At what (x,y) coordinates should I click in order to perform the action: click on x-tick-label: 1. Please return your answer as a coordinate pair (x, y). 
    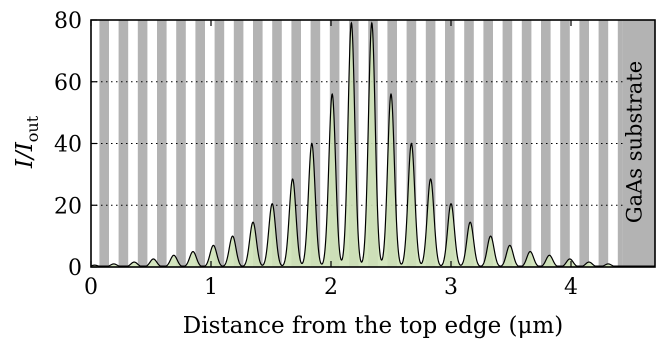
    Looking at the image, I should click on (211, 287).